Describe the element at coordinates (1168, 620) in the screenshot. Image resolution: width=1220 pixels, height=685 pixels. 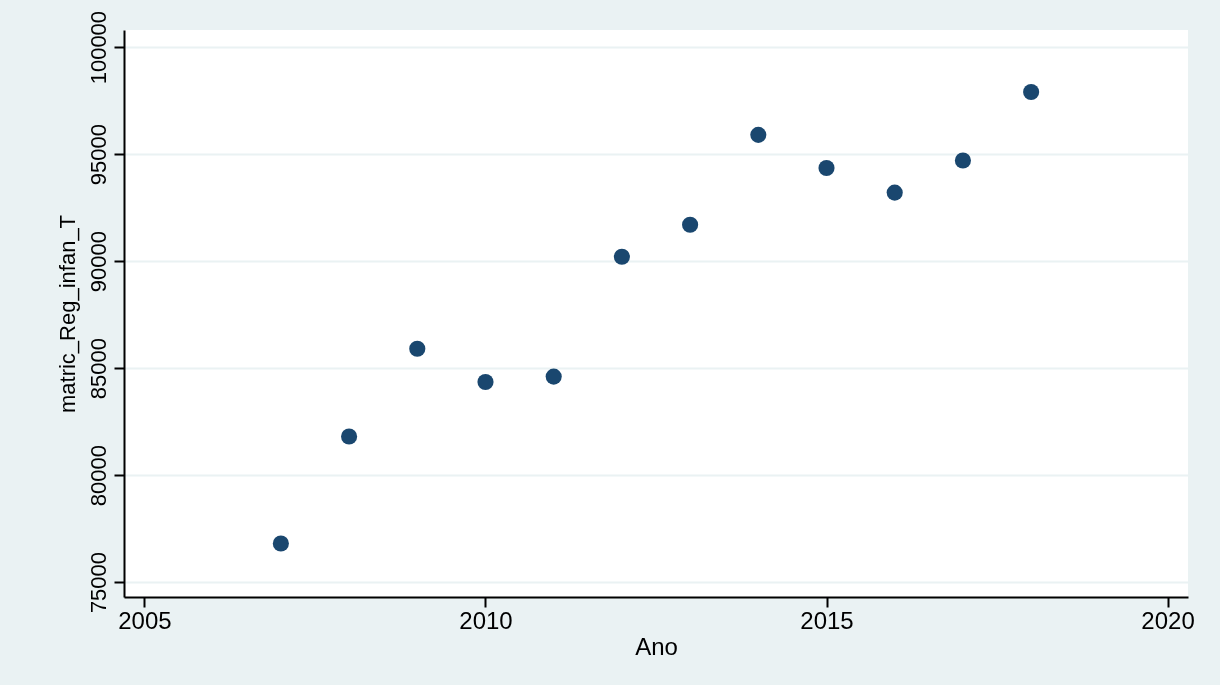
I see `x-tick-label: 2020` at that location.